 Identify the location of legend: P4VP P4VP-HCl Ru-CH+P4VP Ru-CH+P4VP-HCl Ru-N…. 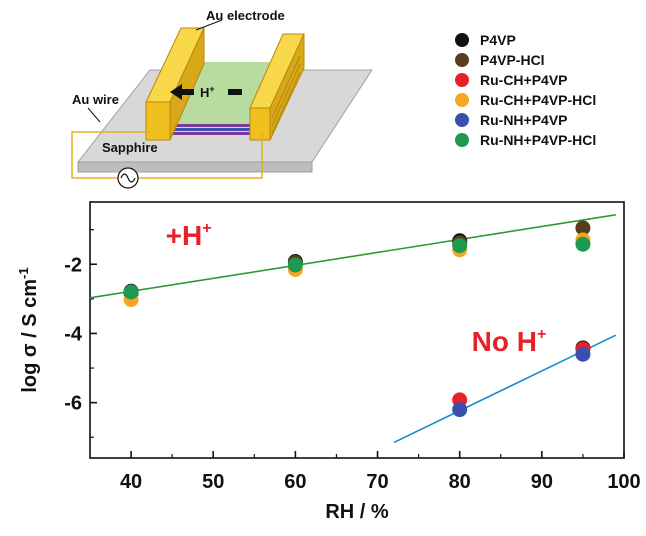
(525, 90).